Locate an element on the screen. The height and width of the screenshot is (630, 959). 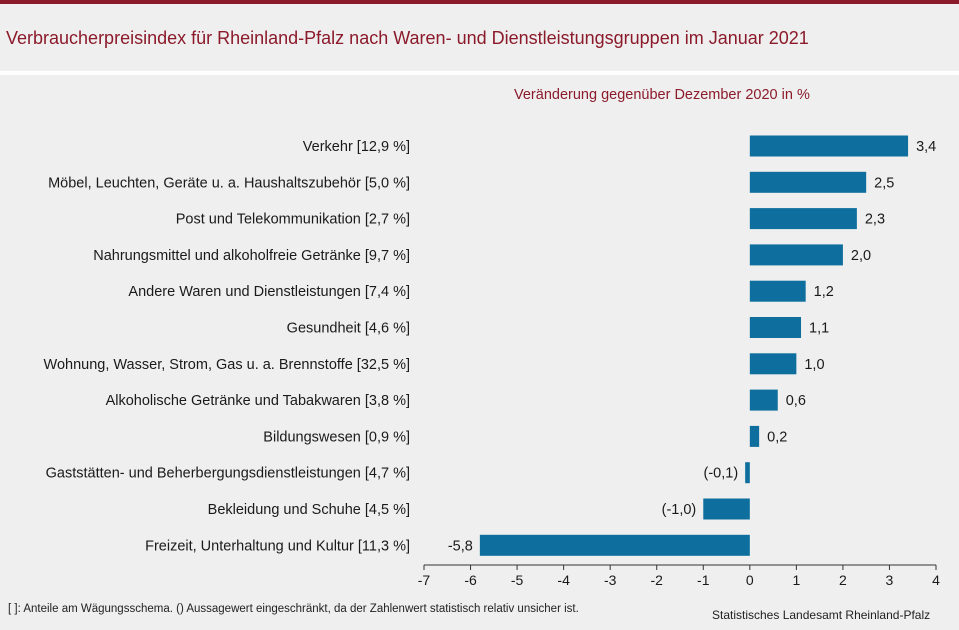
category-label: Bildungswesen [0,9 %] is located at coordinates (336, 437).